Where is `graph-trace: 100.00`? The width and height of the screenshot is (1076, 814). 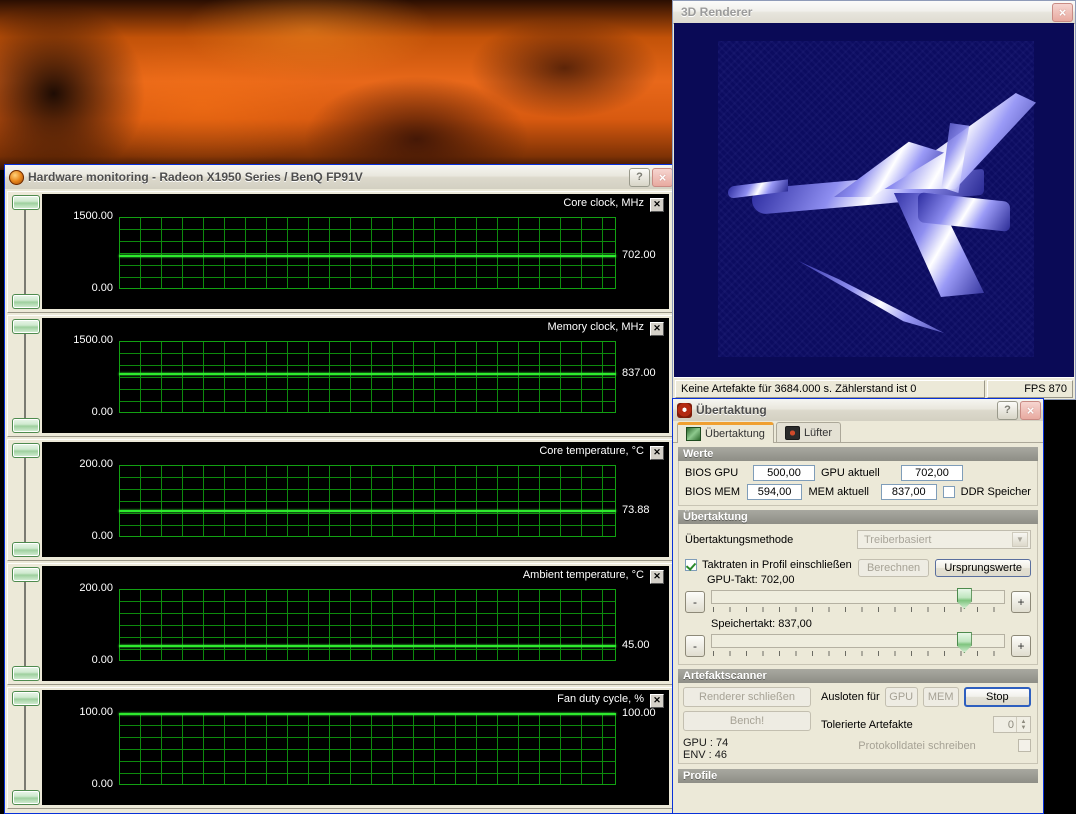
graph-trace: 100.00 is located at coordinates (387, 713).